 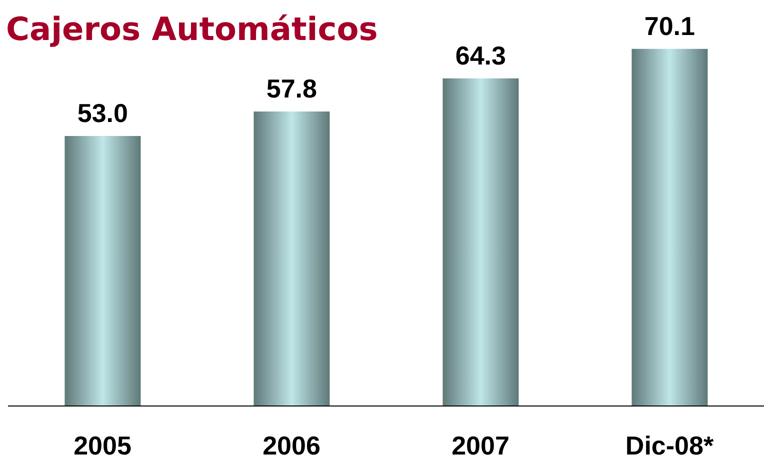 I want to click on data-label: 53.0, so click(x=102, y=113).